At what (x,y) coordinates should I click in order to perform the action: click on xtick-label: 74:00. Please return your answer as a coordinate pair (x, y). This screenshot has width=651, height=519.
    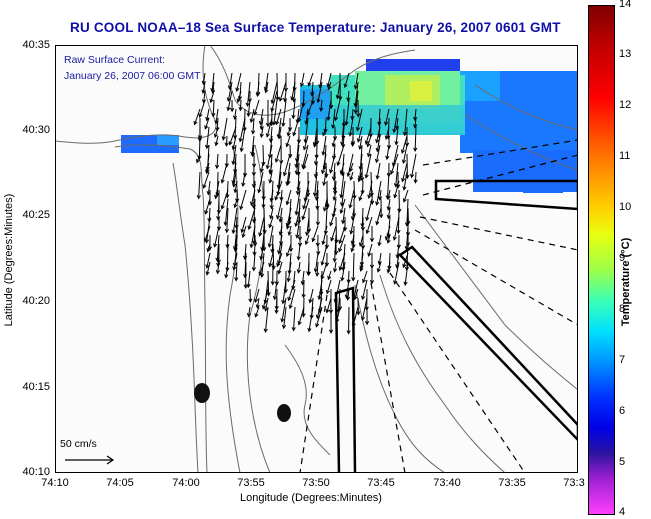
    Looking at the image, I should click on (186, 483).